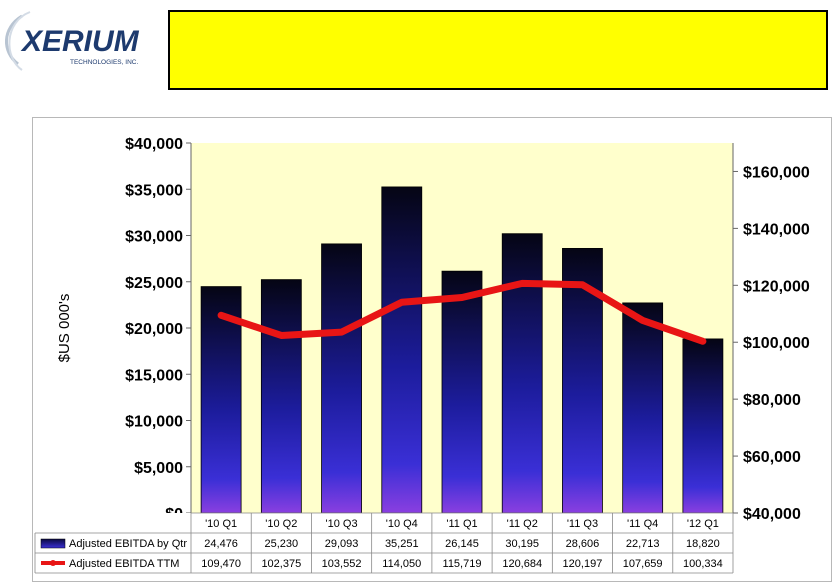  I want to click on logo-mark: XERIUM TECHNOLOGIES, INC., so click(72, 41).